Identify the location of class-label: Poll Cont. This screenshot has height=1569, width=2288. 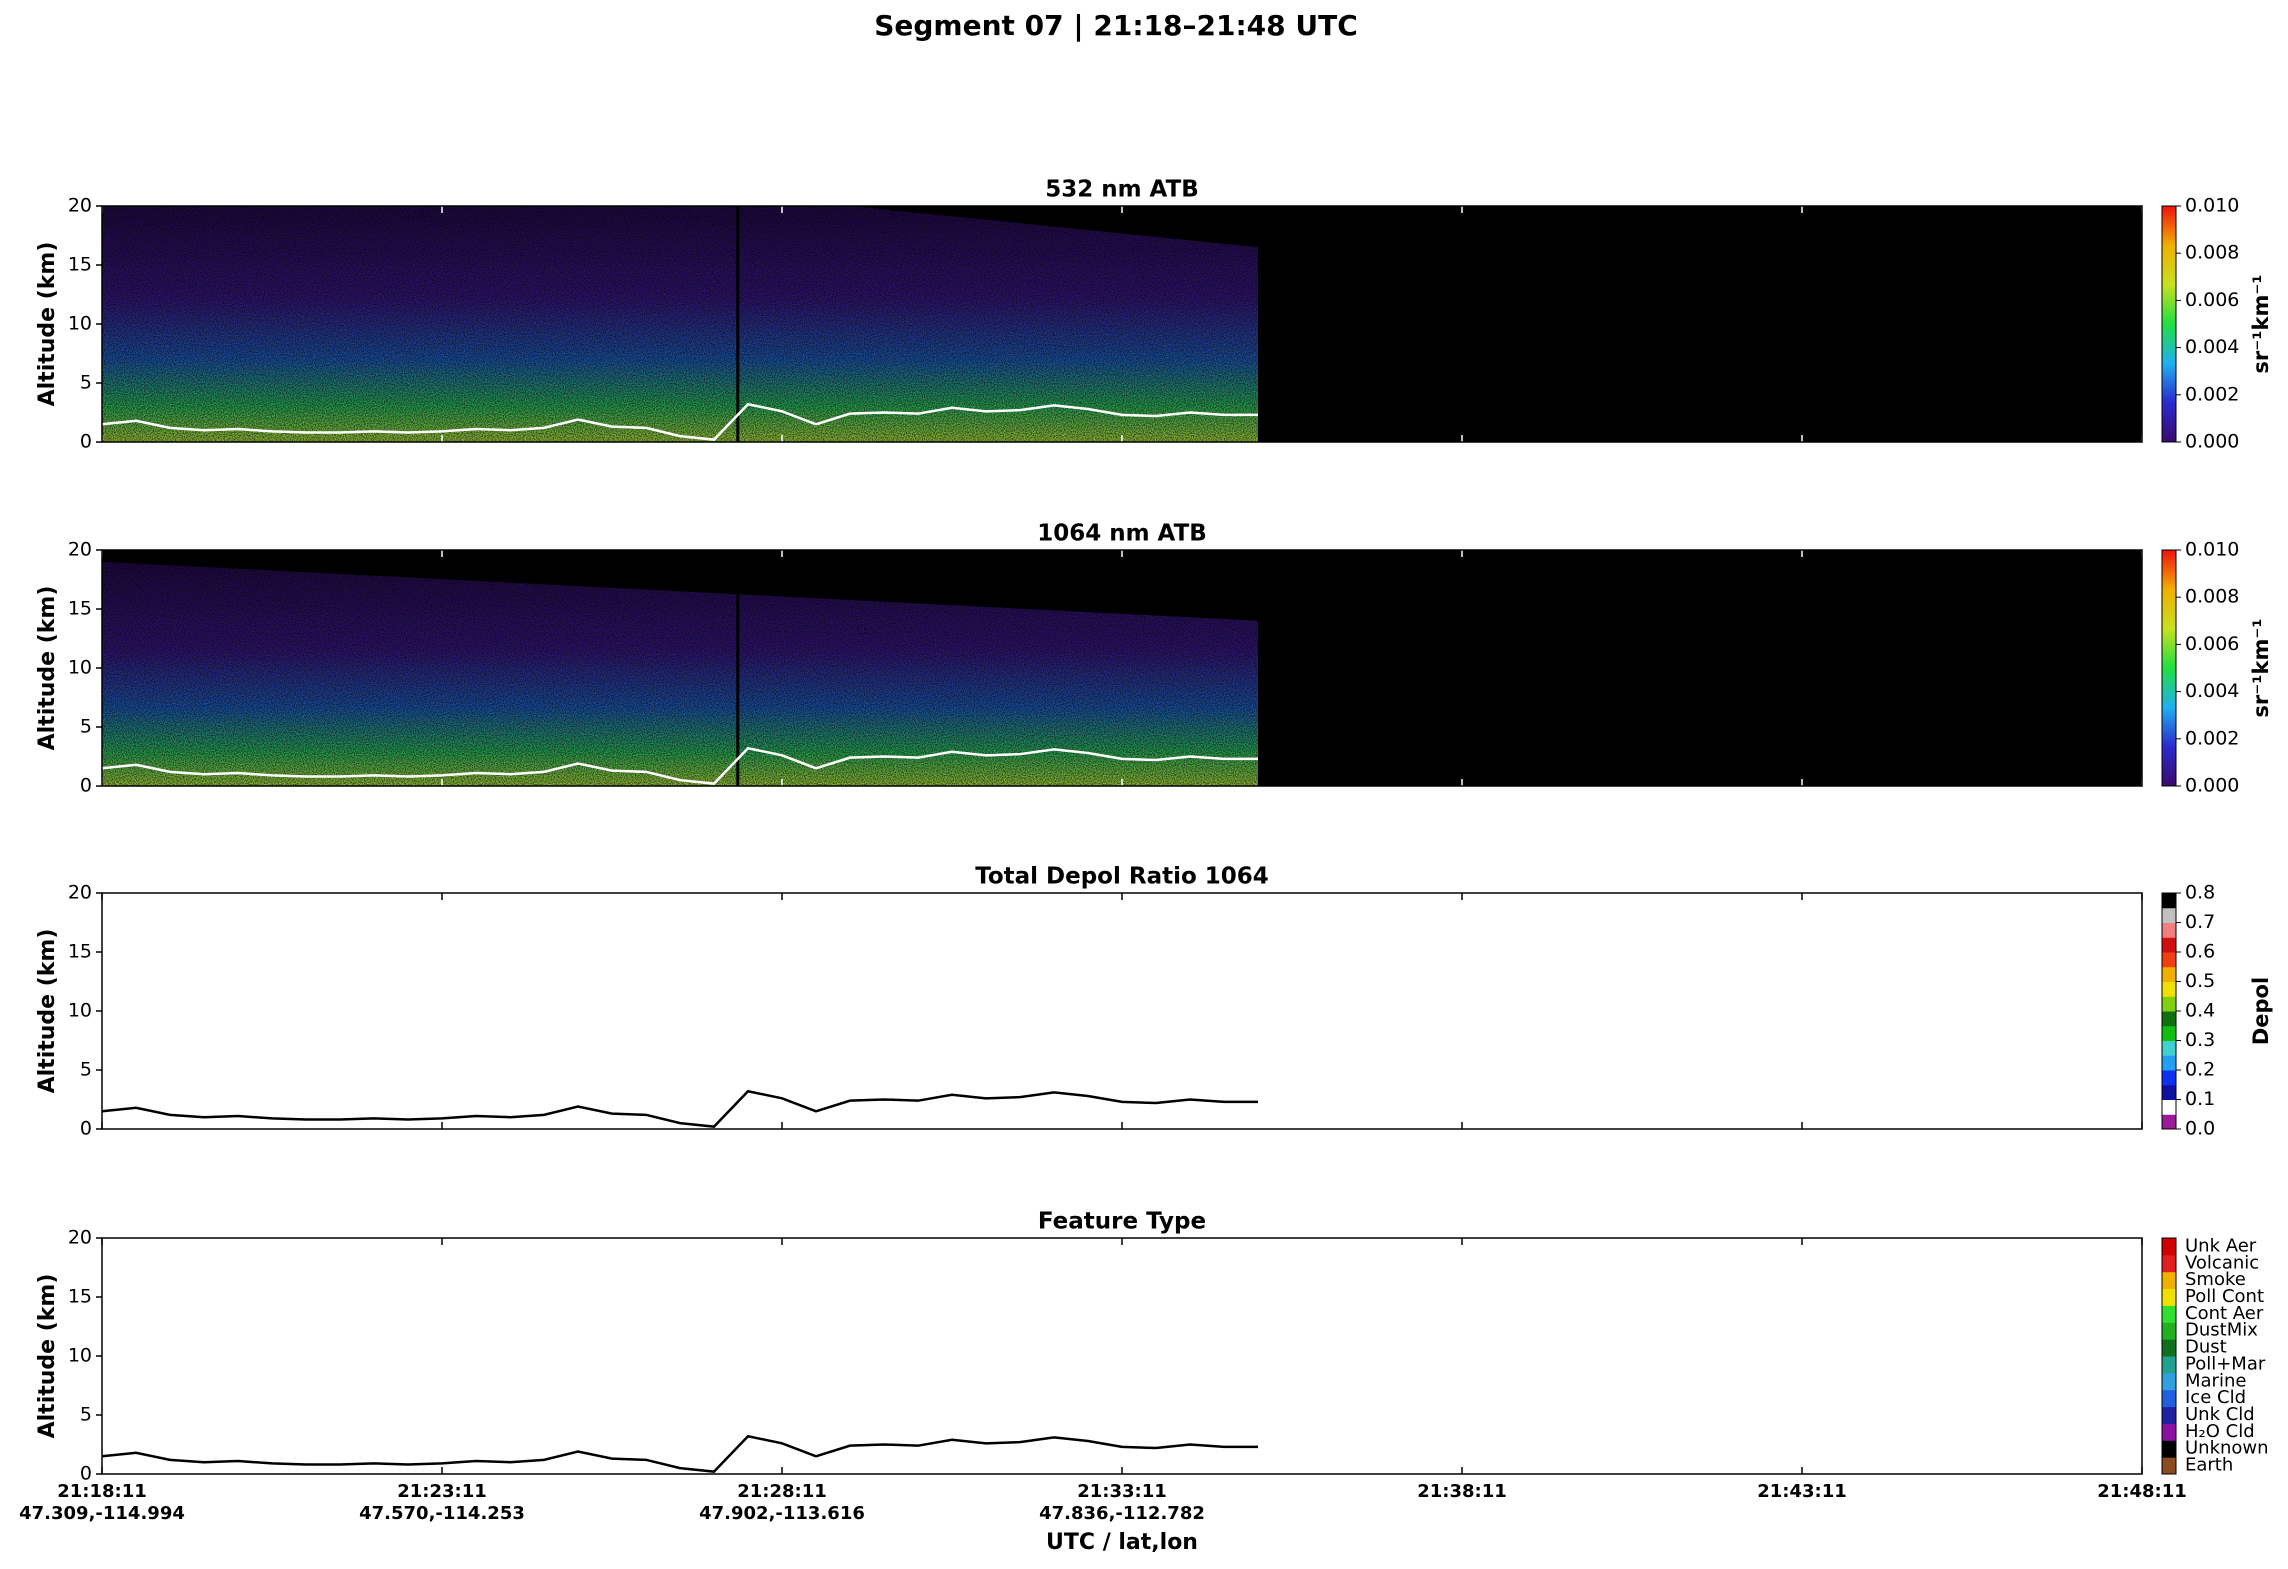
(2224, 1296).